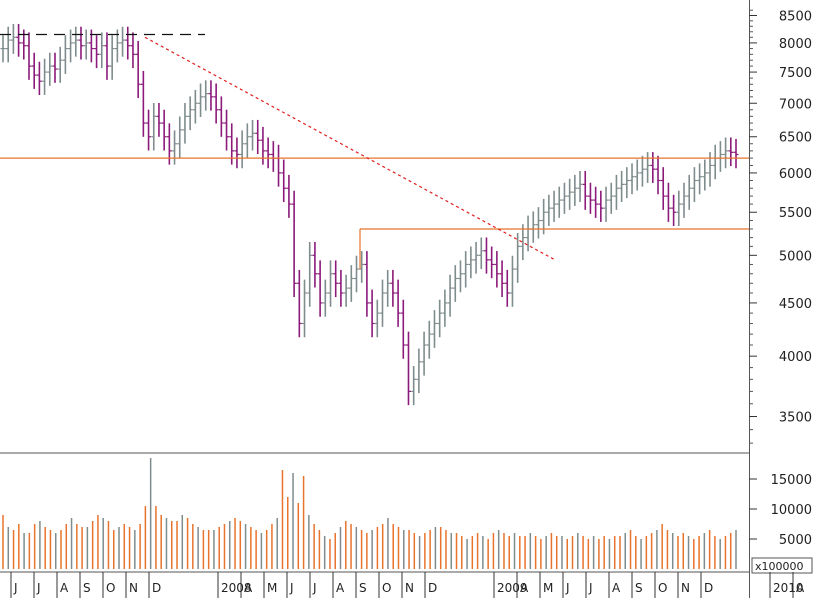 Image resolution: width=817 pixels, height=598 pixels. Describe the element at coordinates (791, 480) in the screenshot. I see `volume-tick-label: 15000` at that location.